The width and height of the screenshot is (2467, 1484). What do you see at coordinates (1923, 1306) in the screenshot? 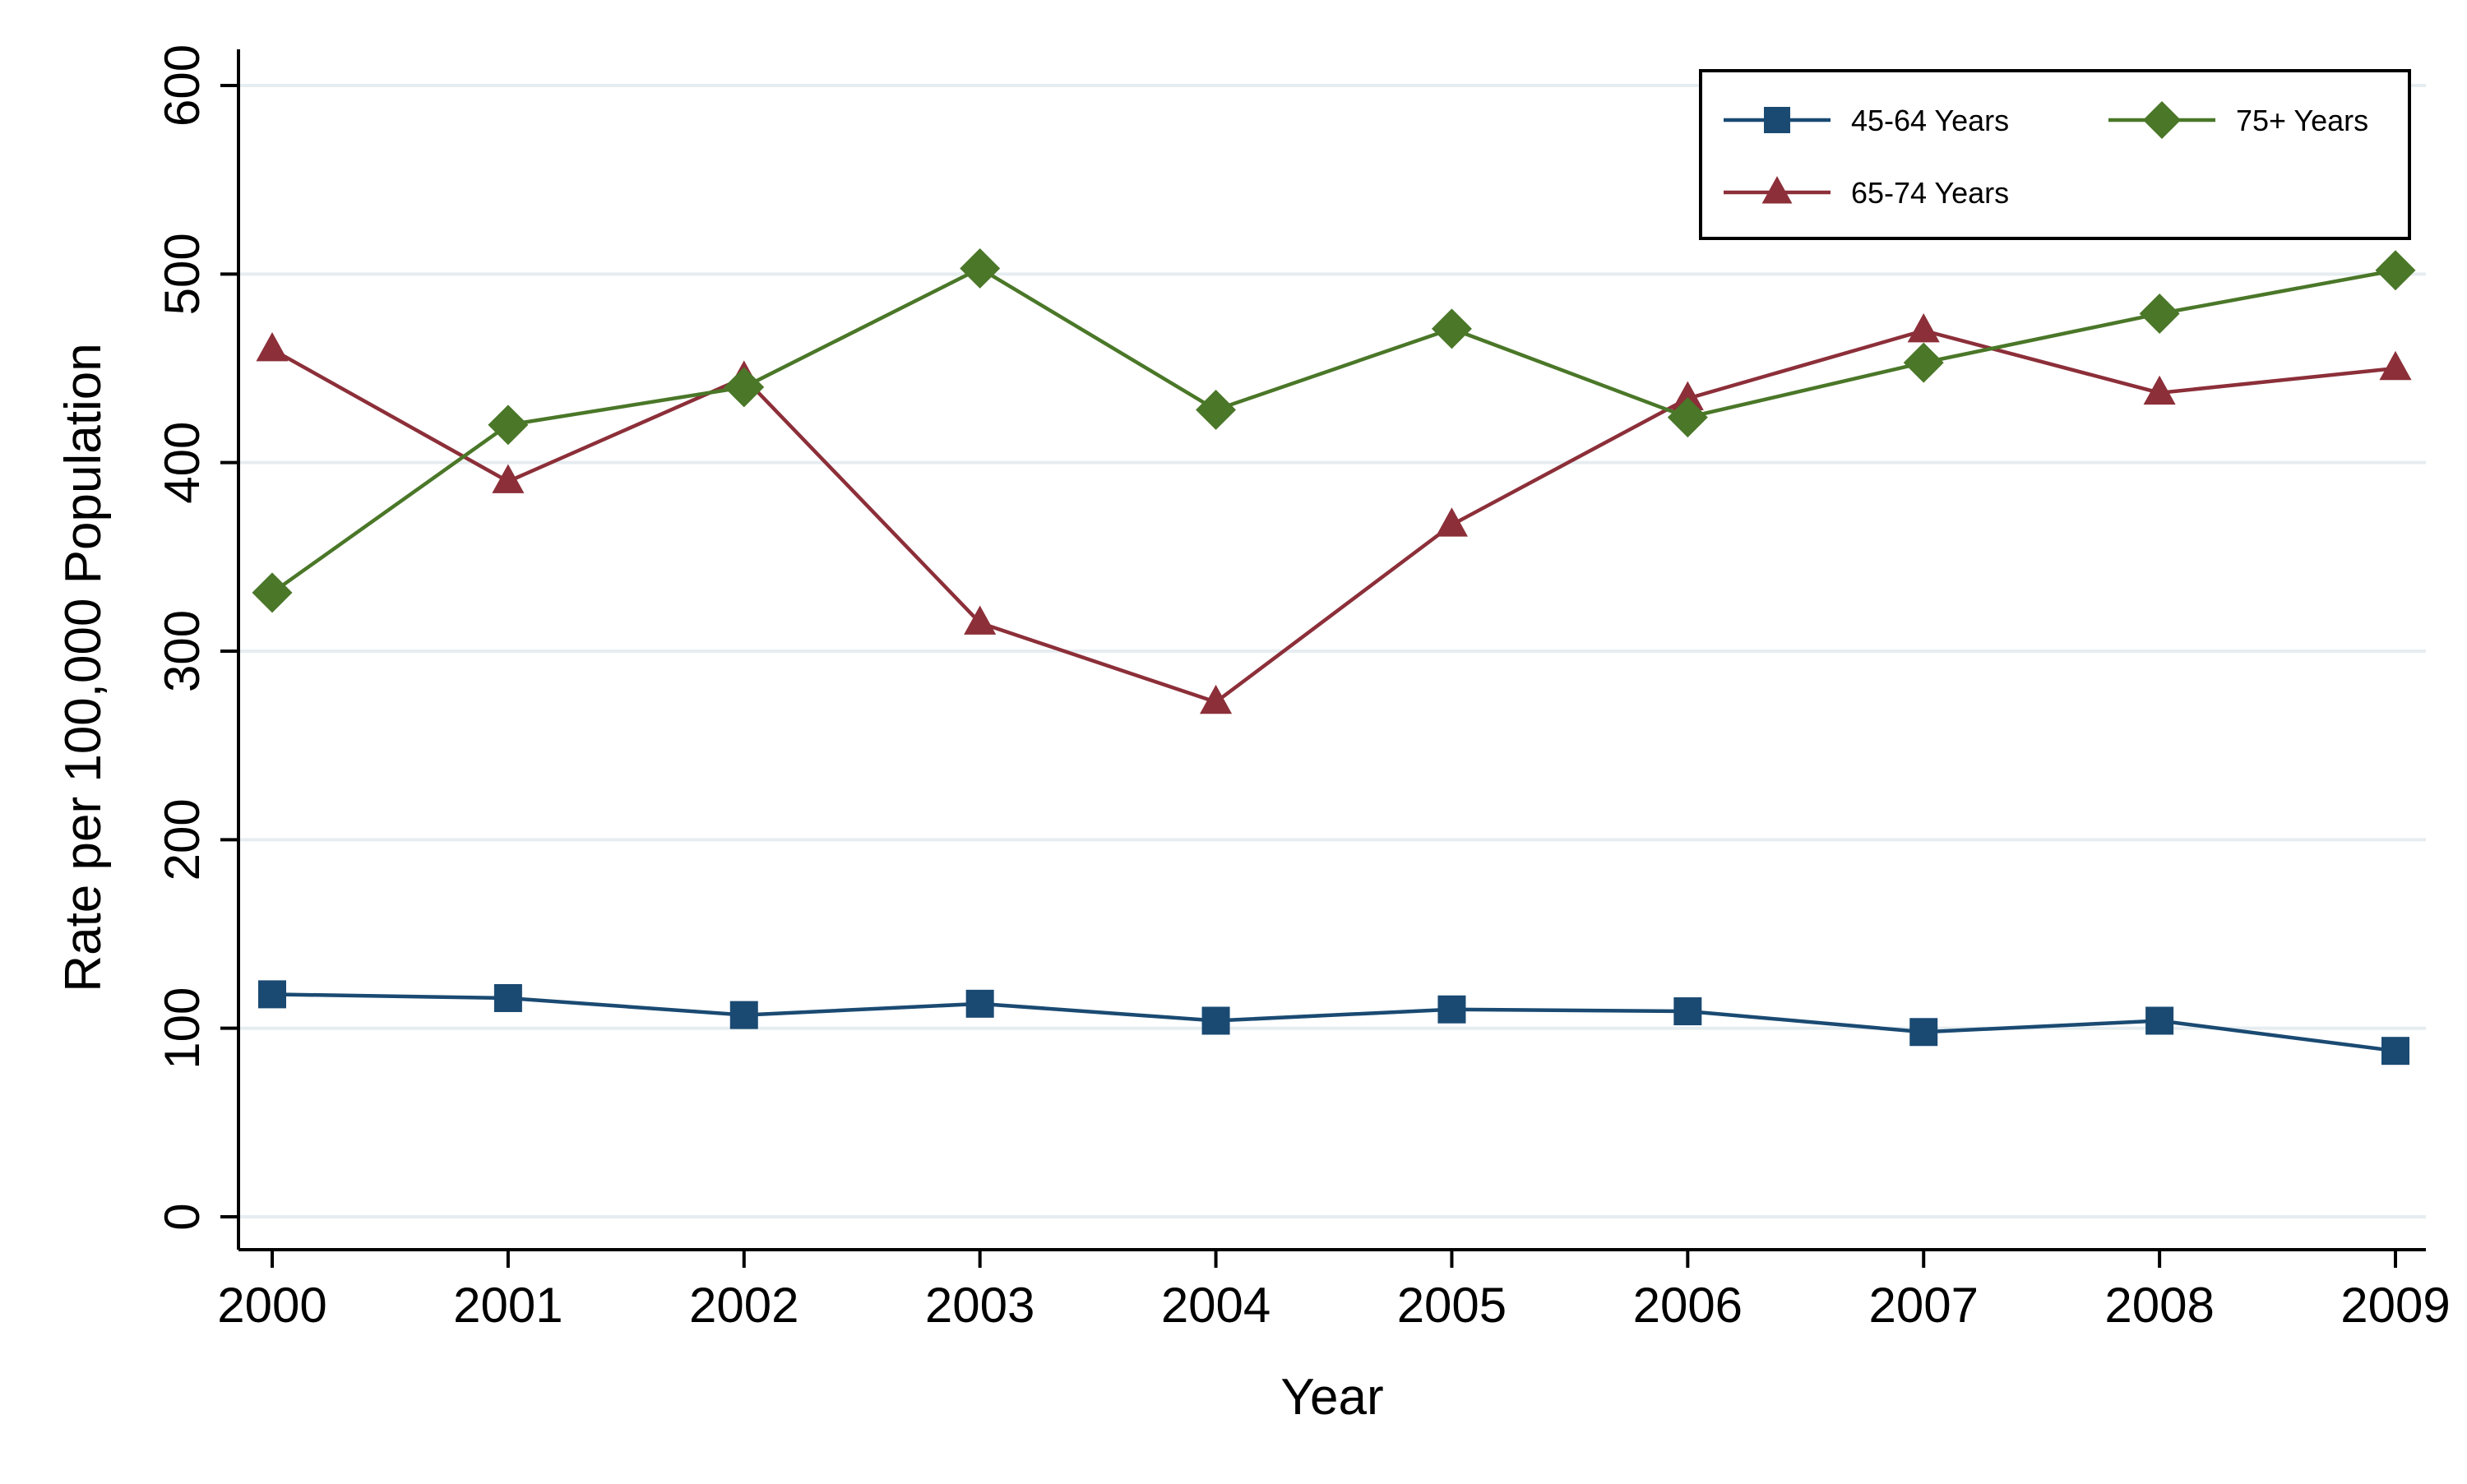
I see `x-tick-label: 2007` at bounding box center [1923, 1306].